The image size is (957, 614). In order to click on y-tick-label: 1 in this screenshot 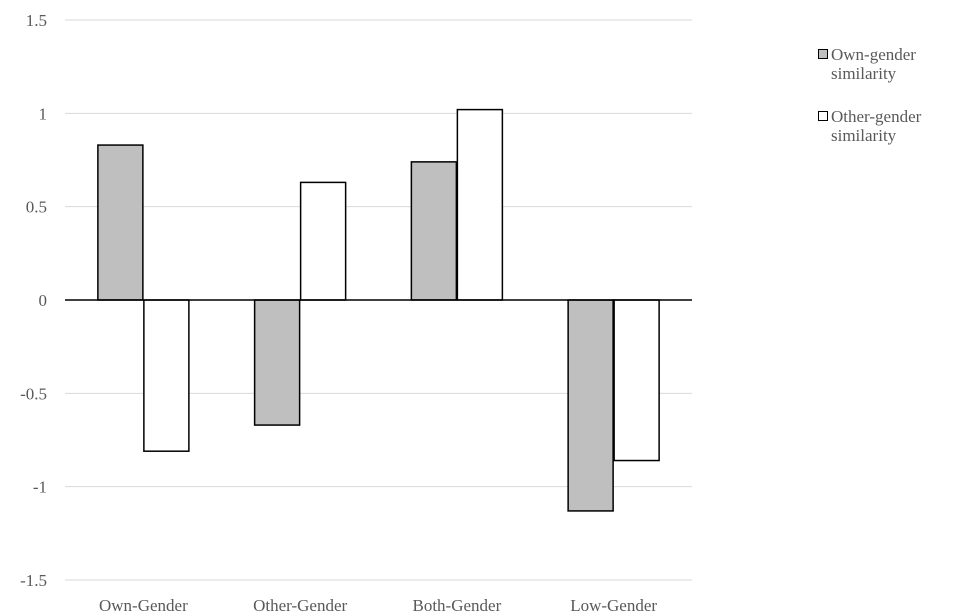, I will do `click(43, 113)`.